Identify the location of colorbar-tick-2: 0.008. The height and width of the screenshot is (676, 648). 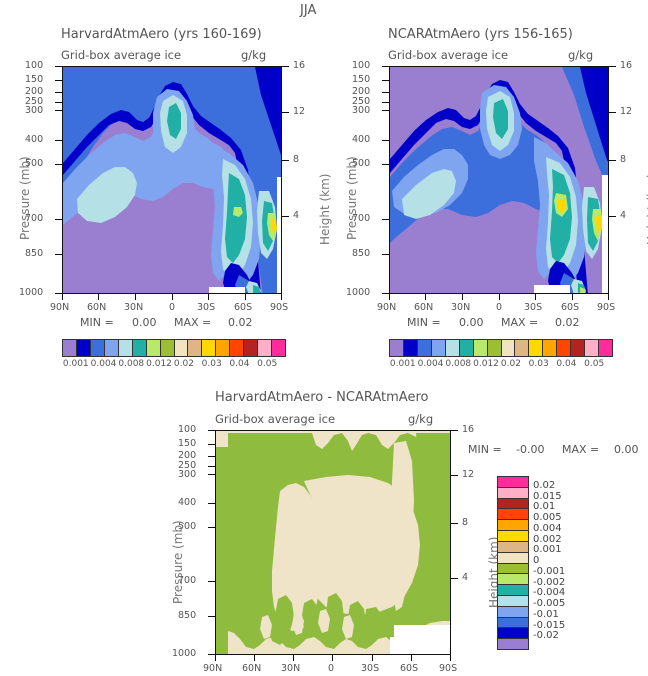
(458, 364).